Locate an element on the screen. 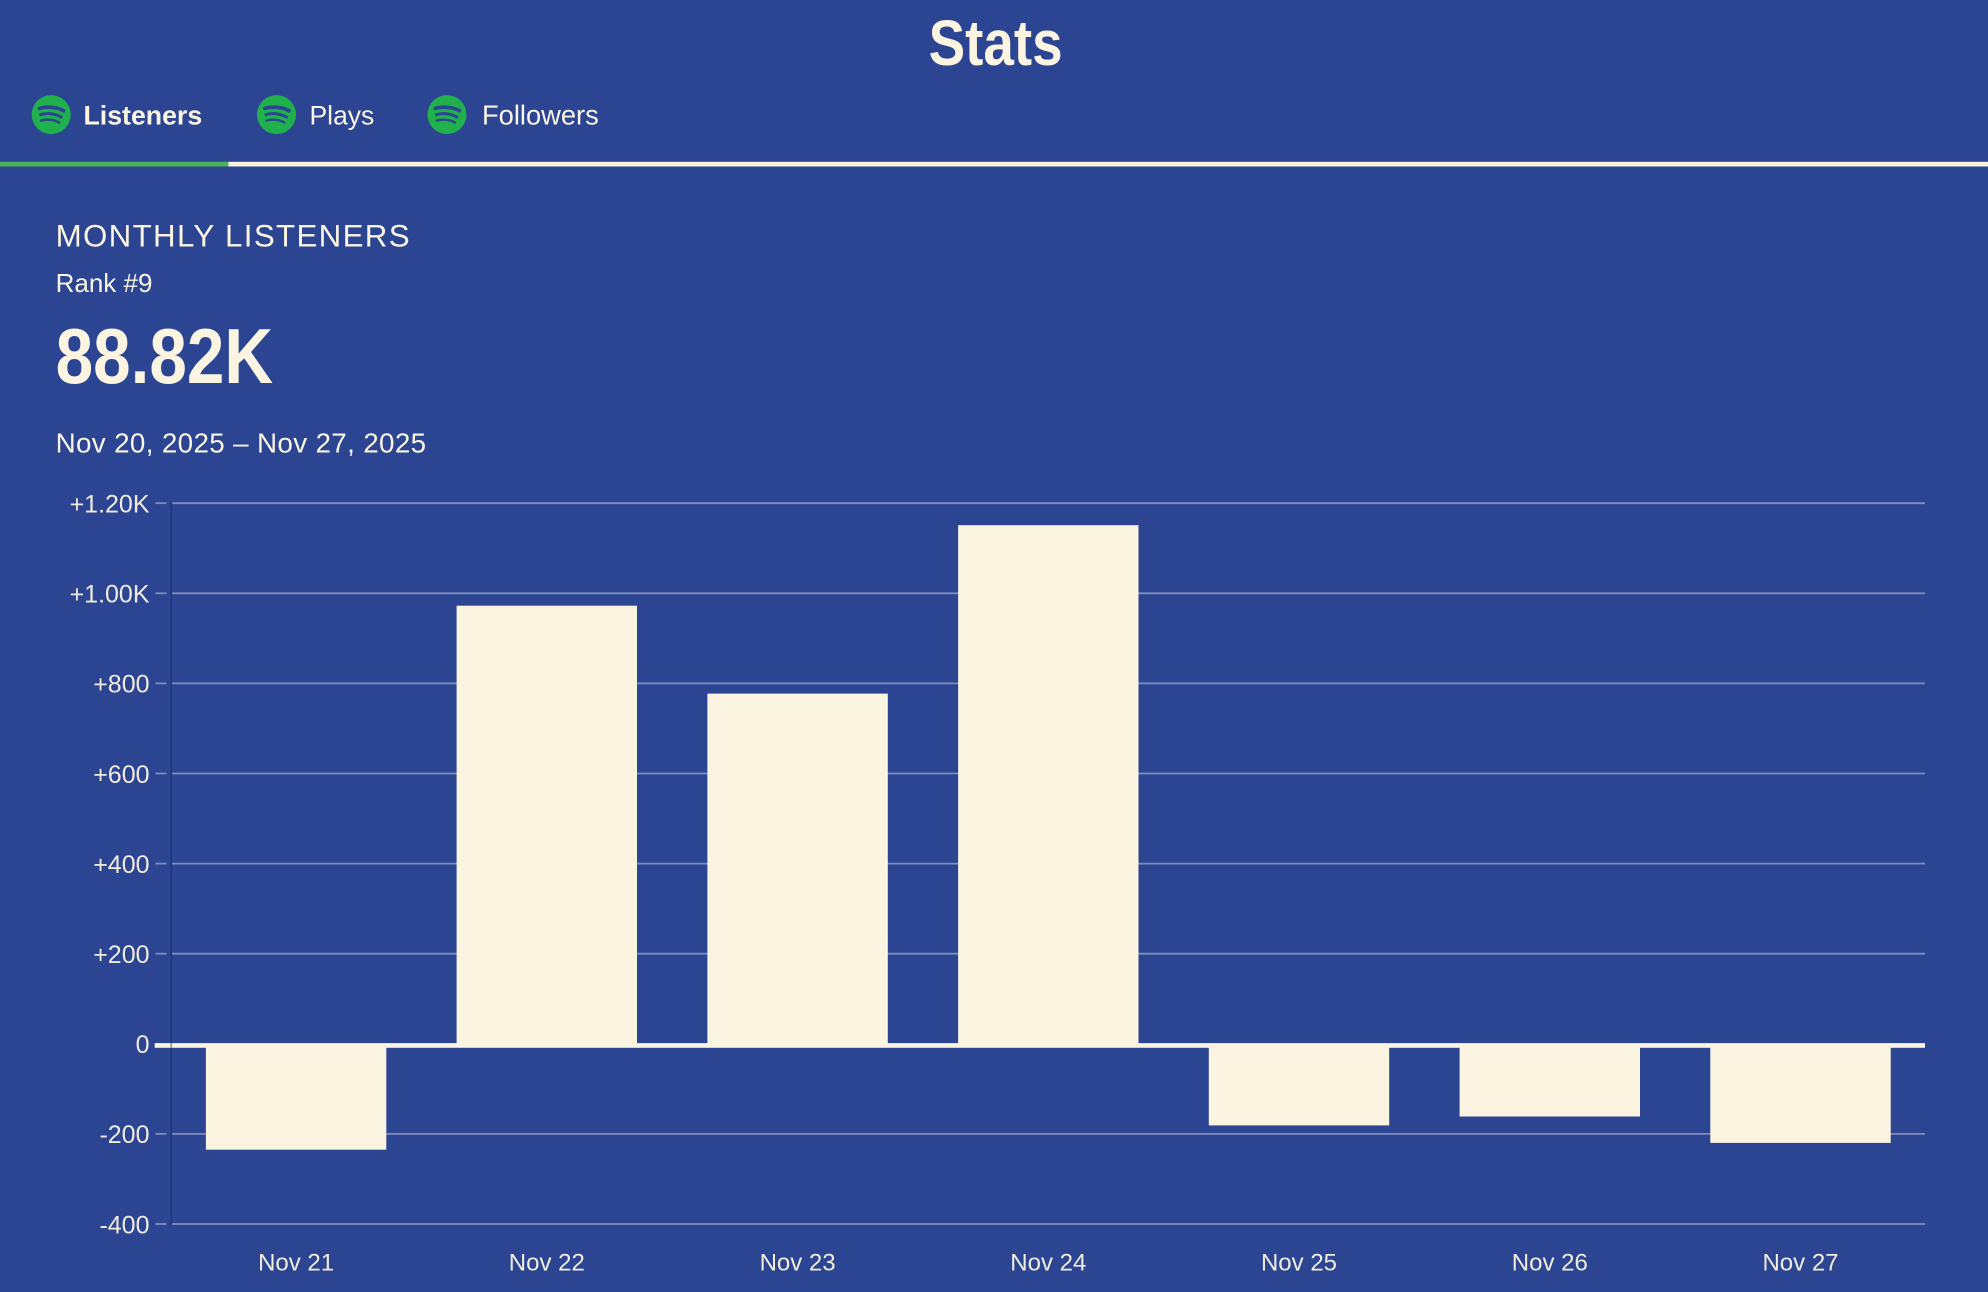 Image resolution: width=1988 pixels, height=1292 pixels. svg-text: Plays is located at coordinates (342, 116).